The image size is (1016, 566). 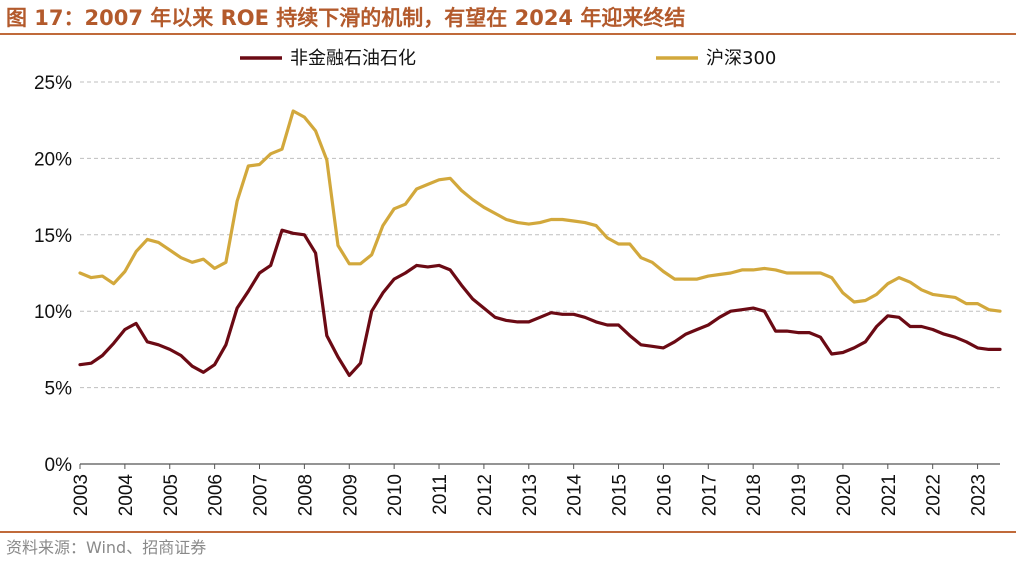 What do you see at coordinates (53, 274) in the screenshot?
I see `y-axis-ticks: 0% 5% 10% 15% 20% 25%` at bounding box center [53, 274].